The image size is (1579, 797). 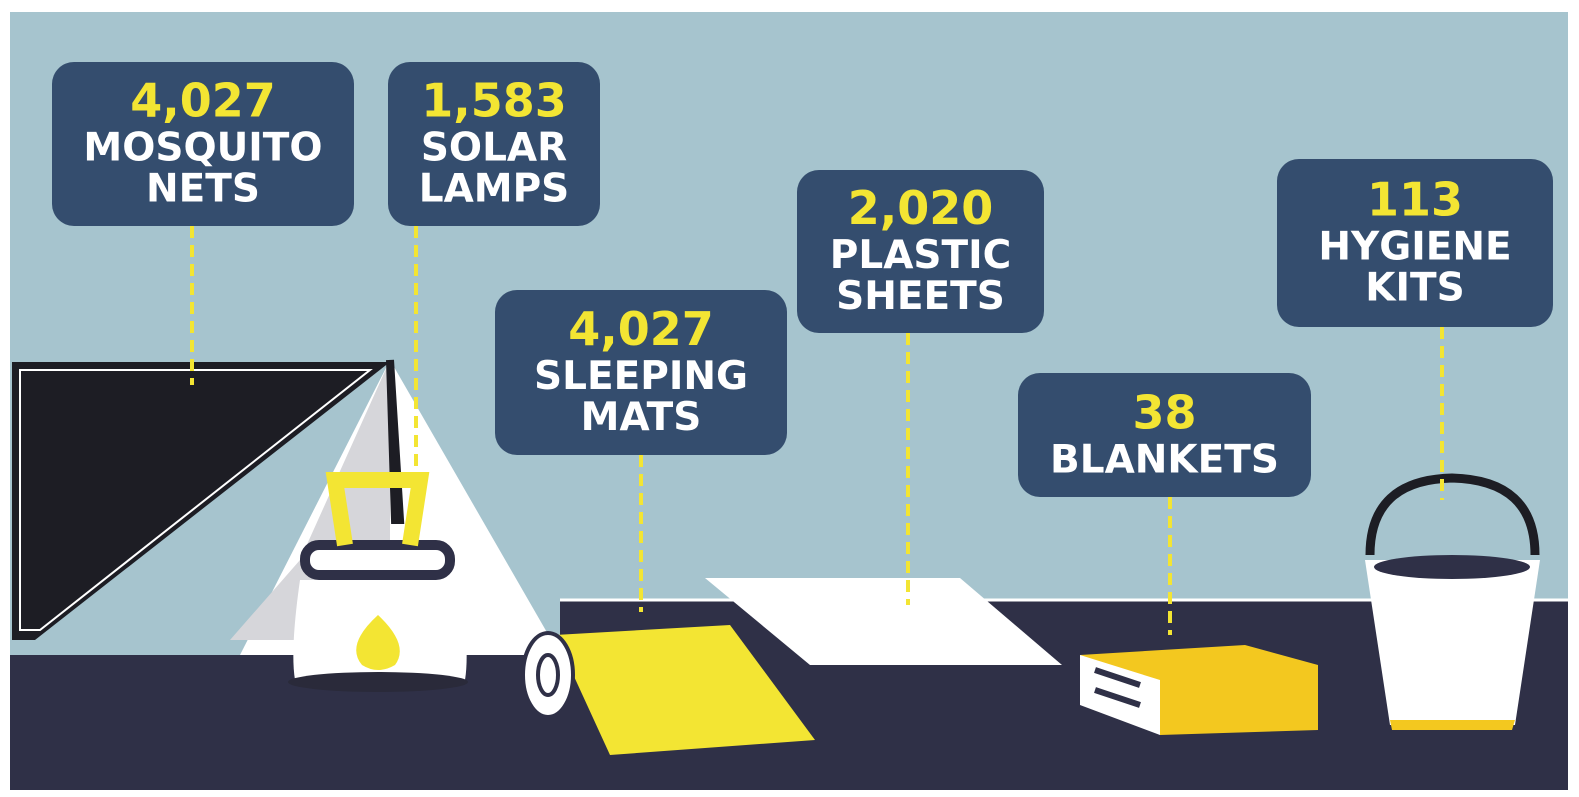 What do you see at coordinates (202, 148) in the screenshot?
I see `item-label: MOSQUITO` at bounding box center [202, 148].